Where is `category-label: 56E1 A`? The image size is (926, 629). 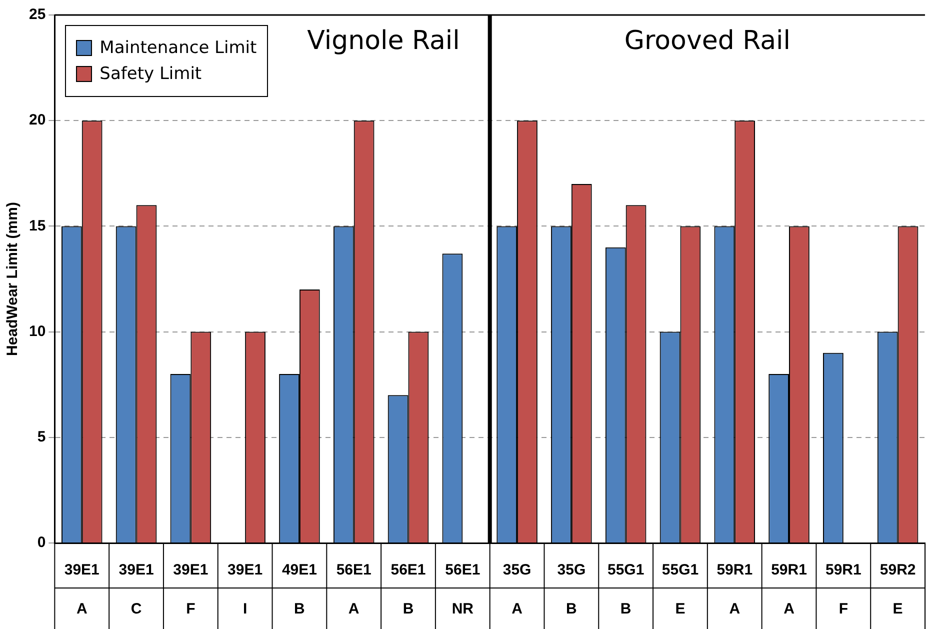 category-label: 56E1 A is located at coordinates (354, 590).